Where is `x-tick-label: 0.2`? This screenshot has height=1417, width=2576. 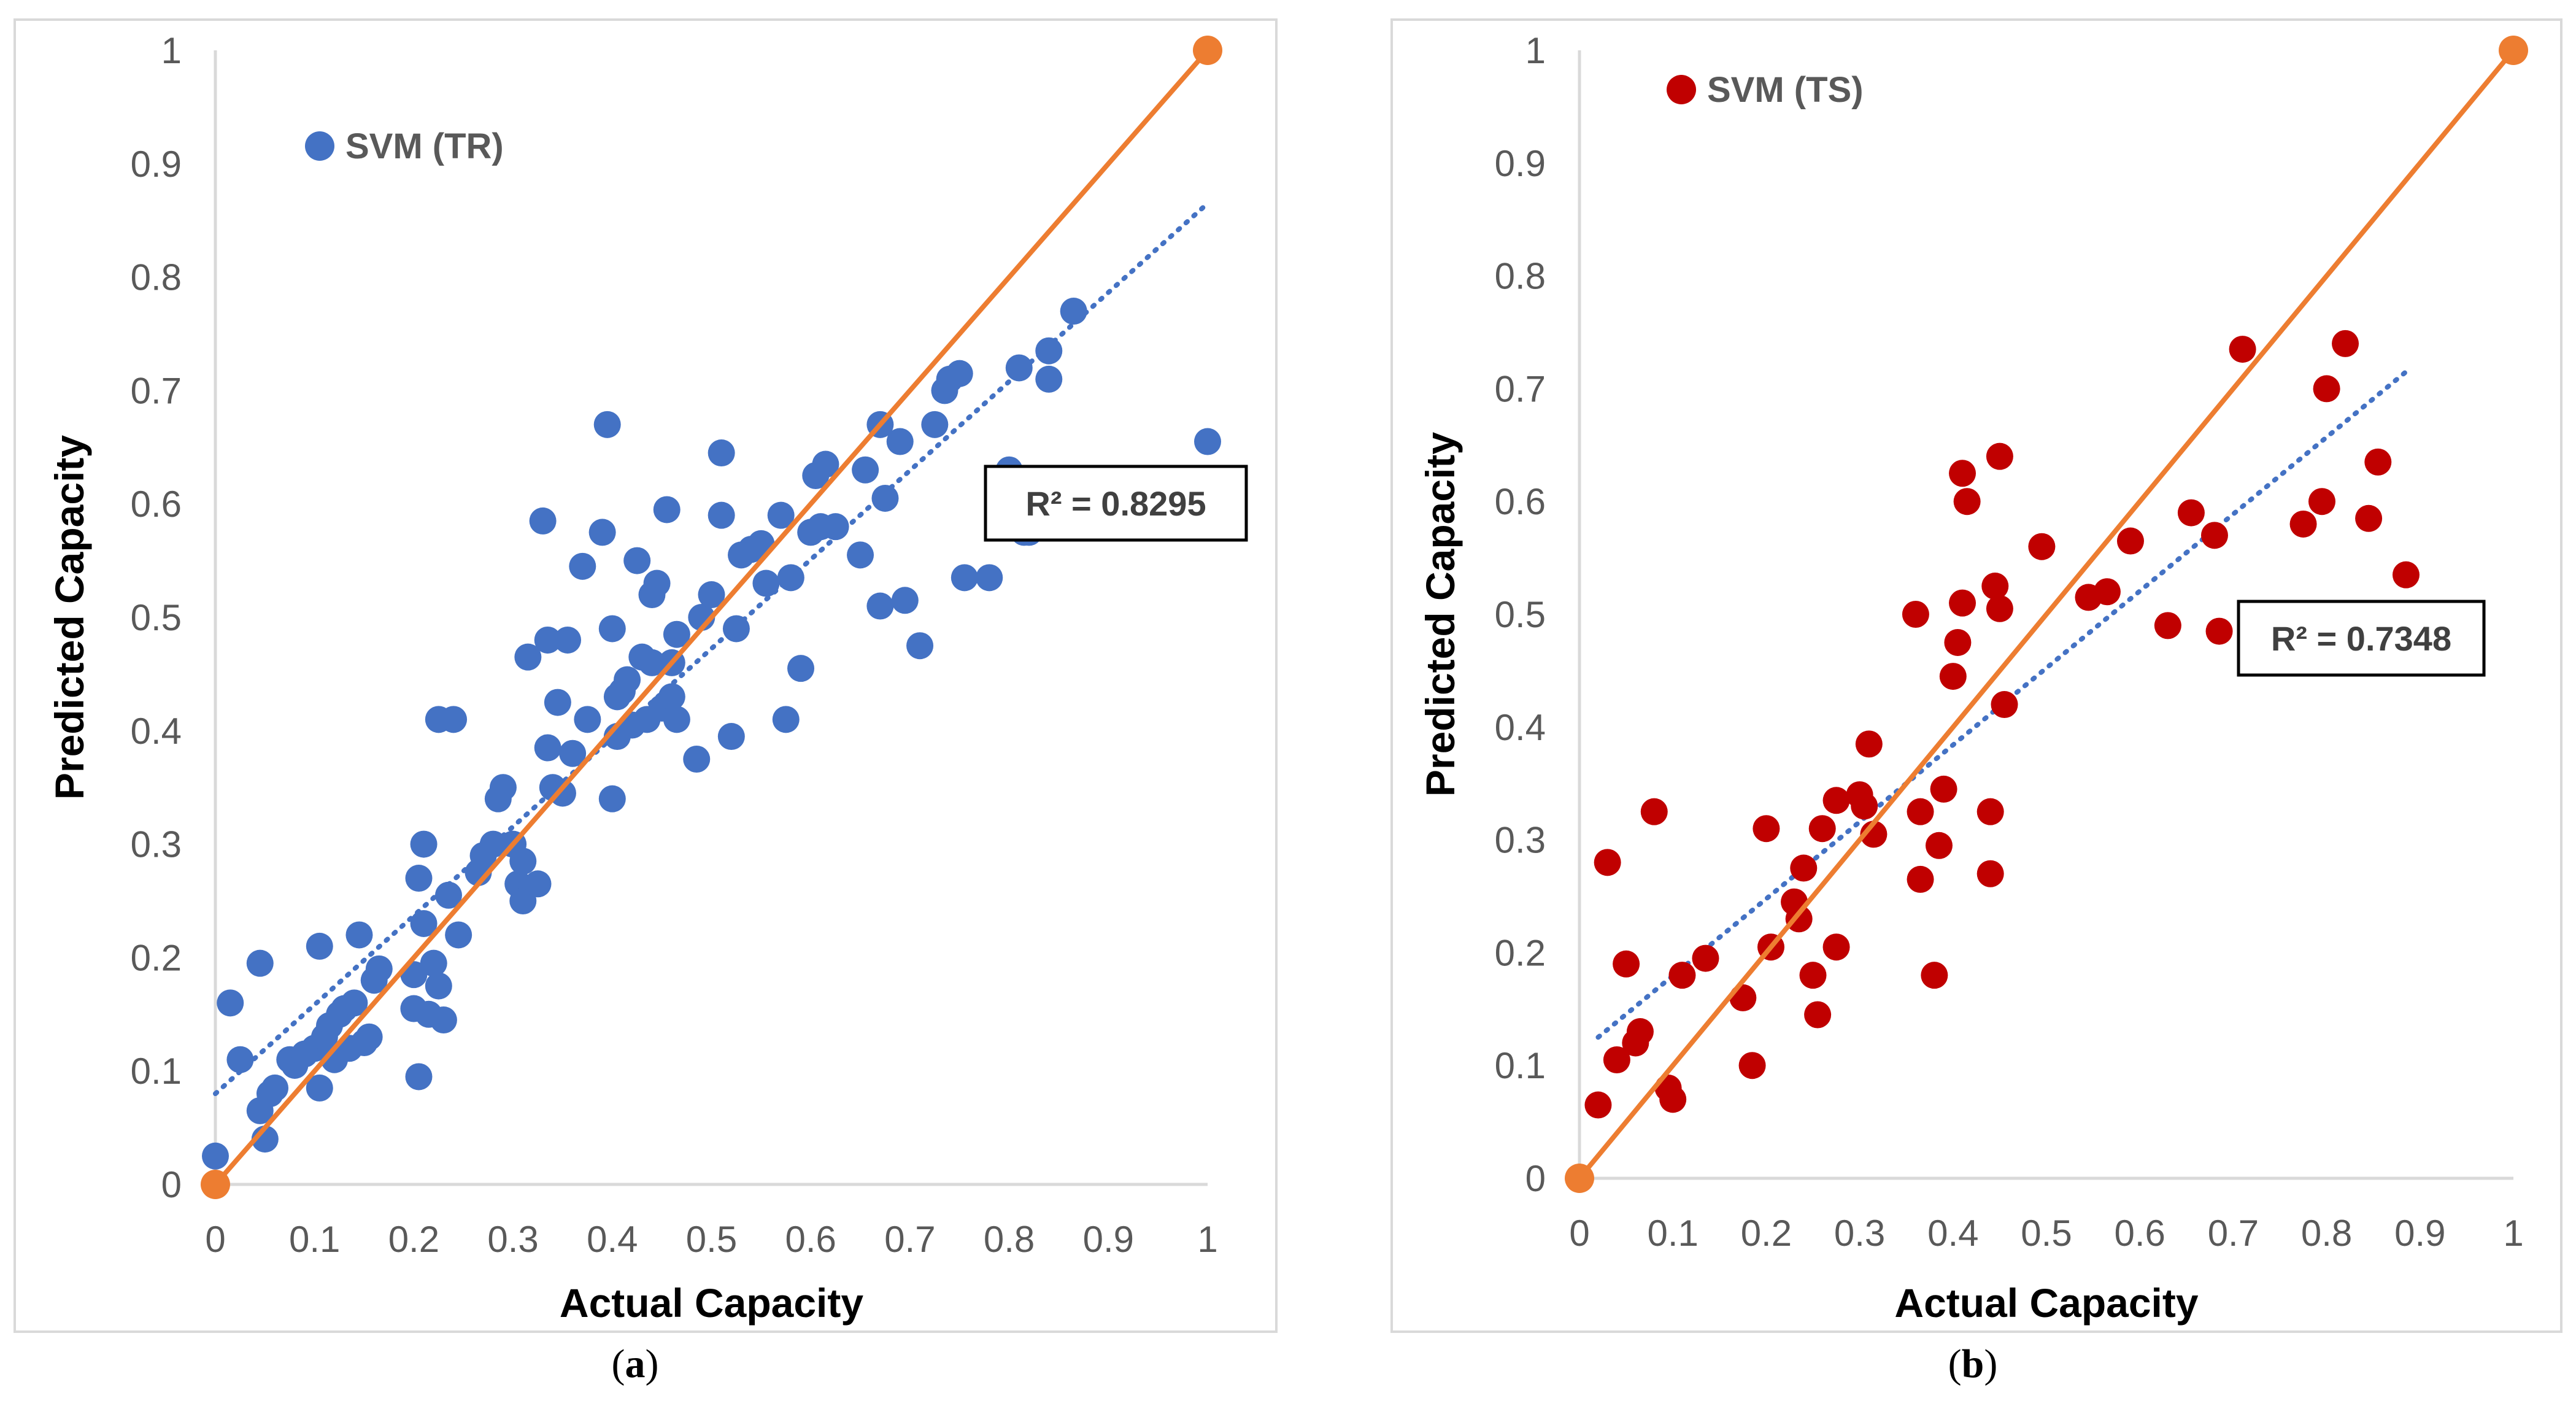 x-tick-label: 0.2 is located at coordinates (413, 1239).